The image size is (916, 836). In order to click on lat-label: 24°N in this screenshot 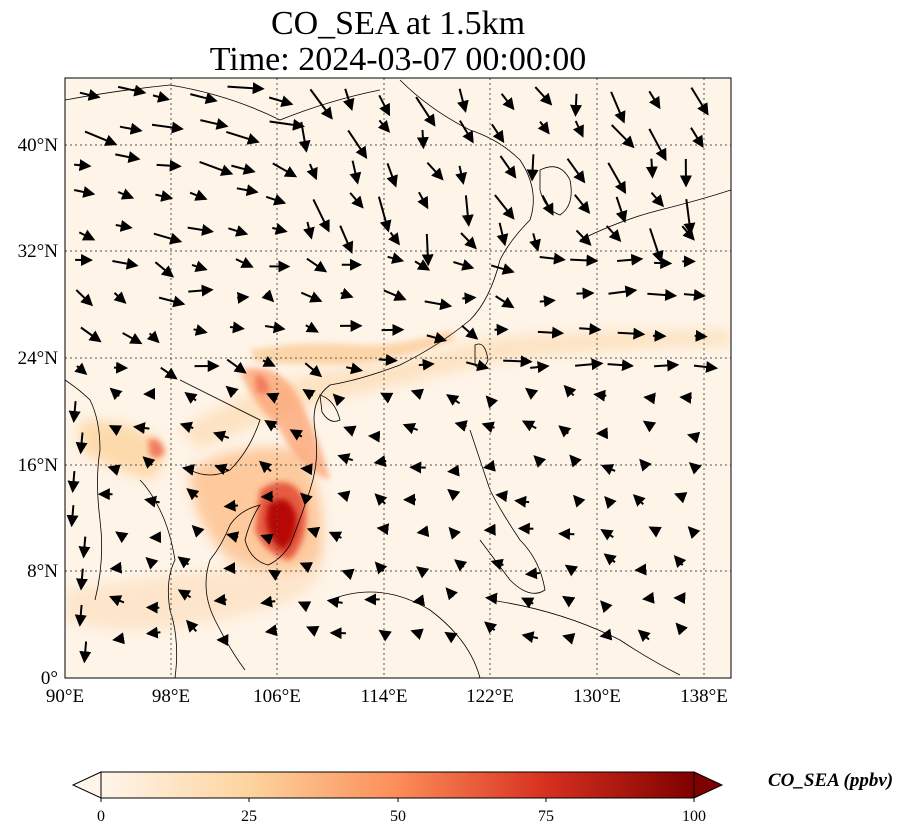, I will do `click(38, 358)`.